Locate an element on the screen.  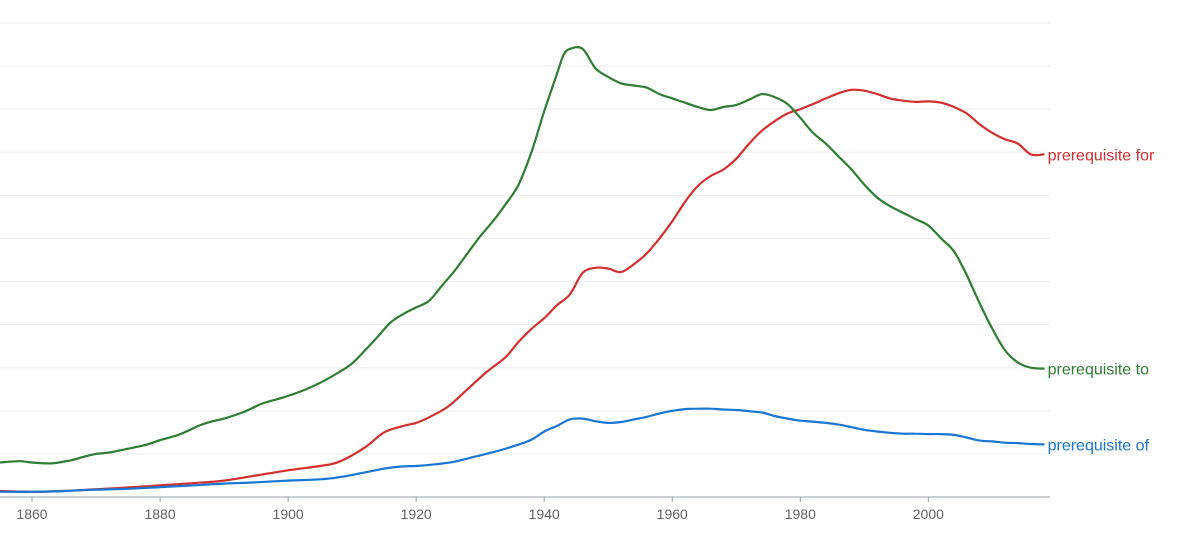
x-axis-ticks: 1860 1880 1900 1920 1940 1960 1980 2000 is located at coordinates (480, 509).